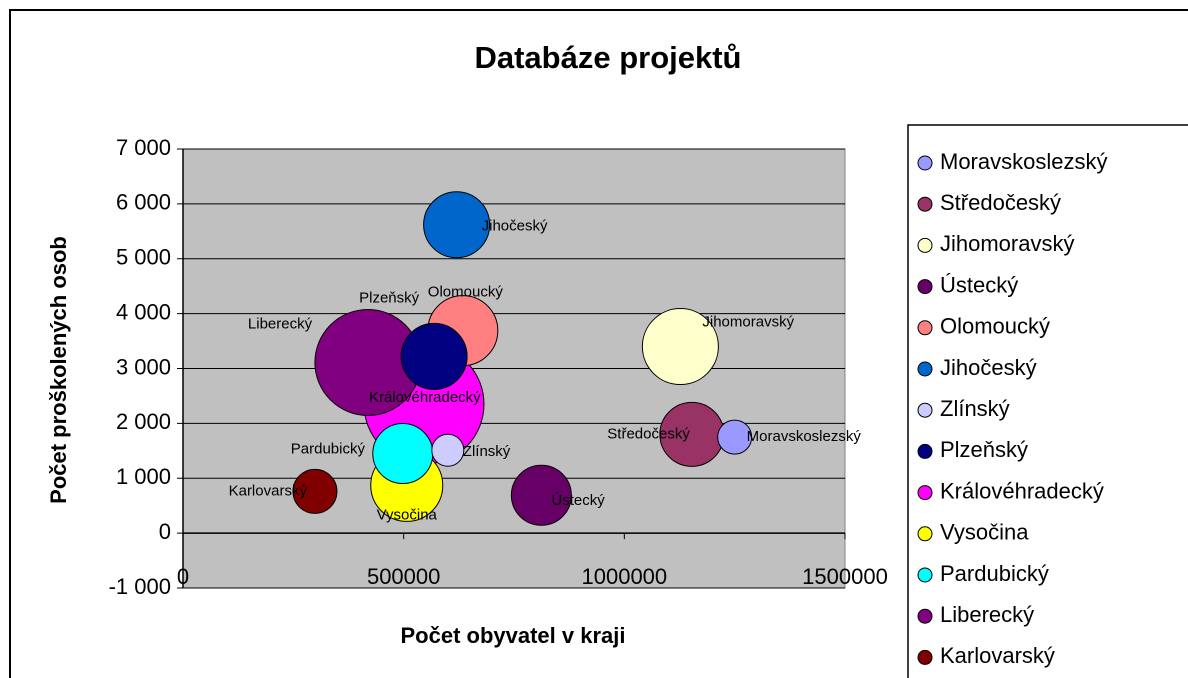  Describe the element at coordinates (143, 202) in the screenshot. I see `y-tick-label: 6 000` at that location.